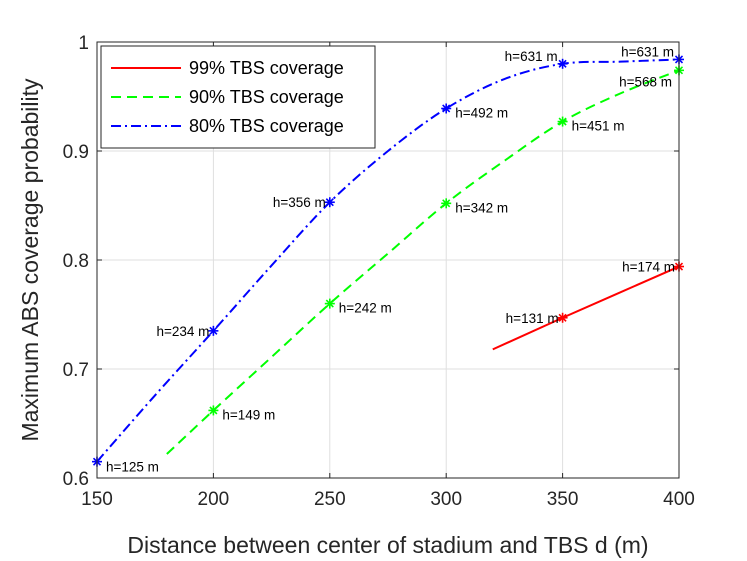 The height and width of the screenshot is (561, 747). I want to click on data-label: h=568 m, so click(645, 81).